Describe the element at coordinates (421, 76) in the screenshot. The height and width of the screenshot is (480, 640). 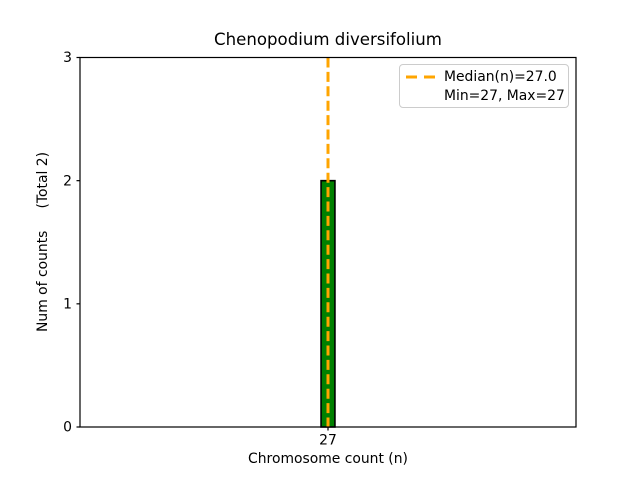
I see `median-dashed-line-icon` at that location.